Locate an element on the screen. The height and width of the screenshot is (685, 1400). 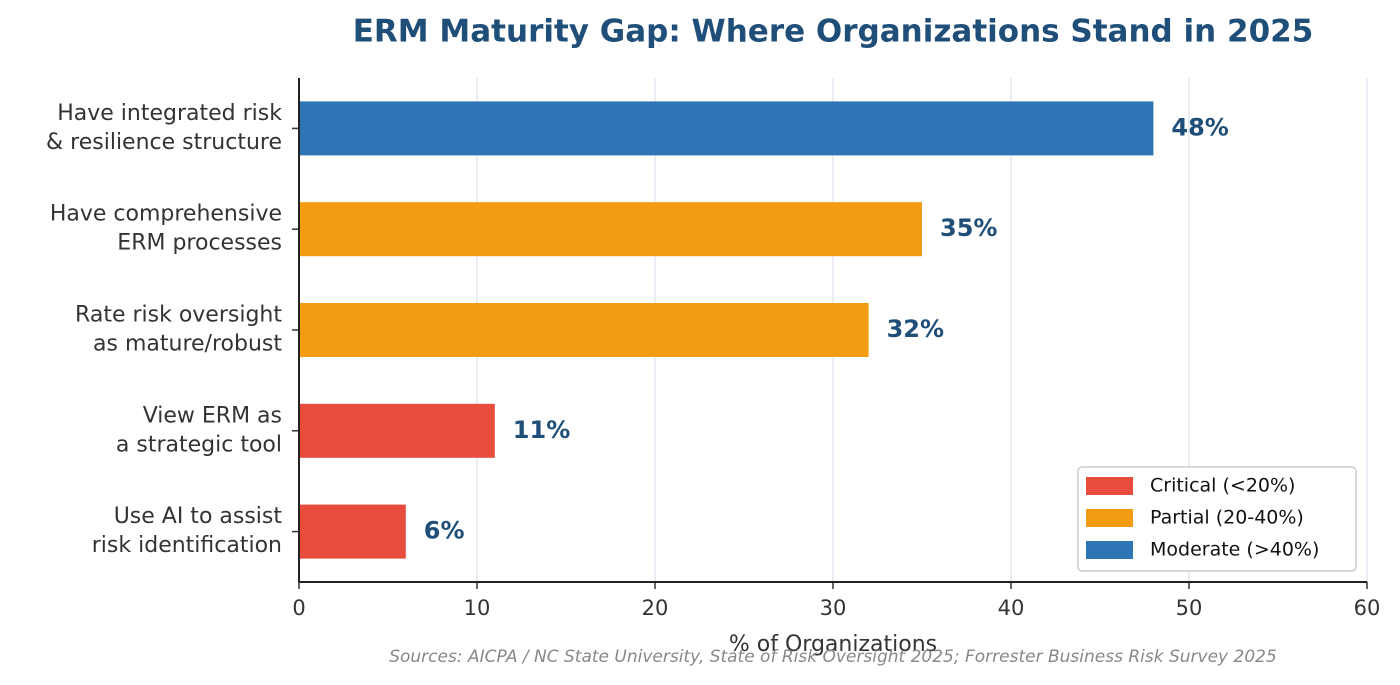
legend-label: Partial (20-40%) is located at coordinates (1227, 518).